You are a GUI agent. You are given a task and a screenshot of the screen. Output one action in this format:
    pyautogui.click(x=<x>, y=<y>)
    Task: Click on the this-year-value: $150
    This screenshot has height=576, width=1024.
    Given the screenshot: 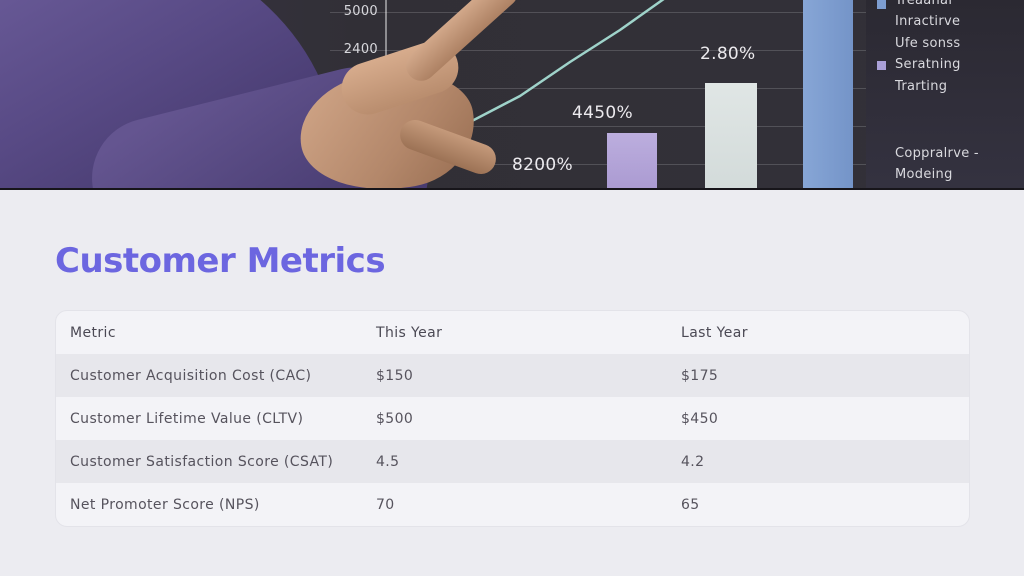 What is the action you would take?
    pyautogui.click(x=395, y=375)
    